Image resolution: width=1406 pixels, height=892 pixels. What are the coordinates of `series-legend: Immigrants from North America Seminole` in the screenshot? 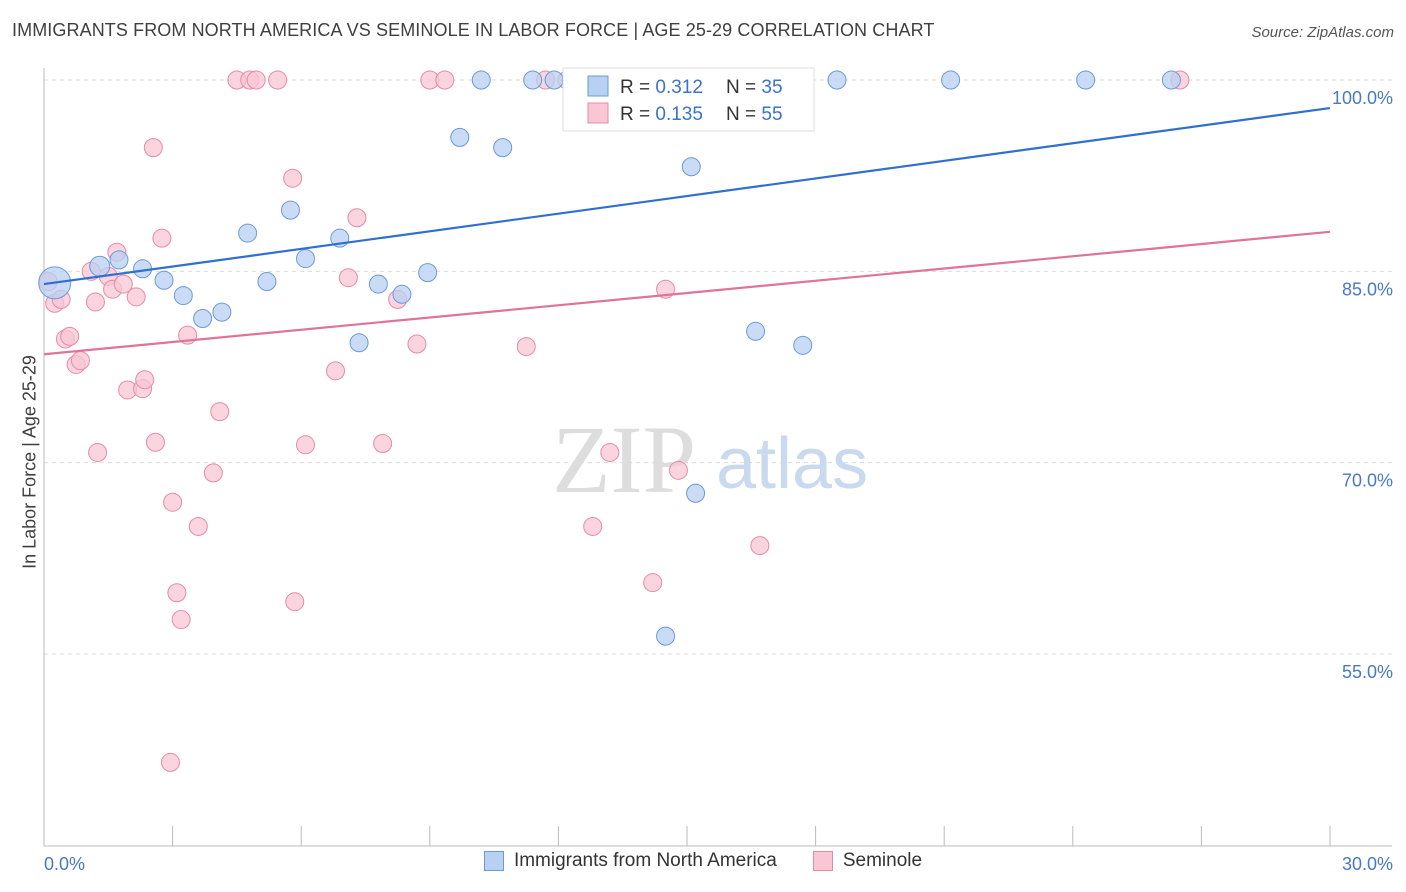 It's located at (703, 861).